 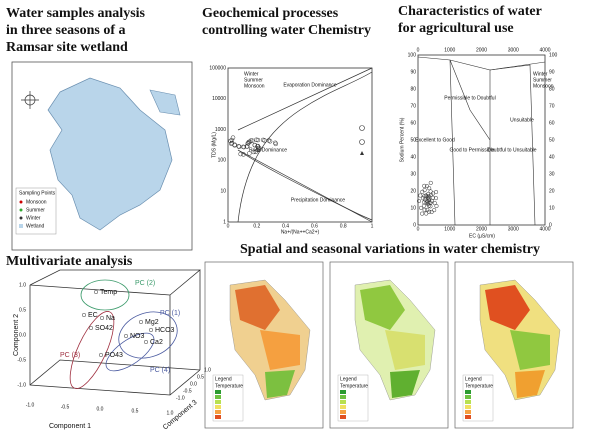 I want to click on group-label: PC (4), so click(x=160, y=370).